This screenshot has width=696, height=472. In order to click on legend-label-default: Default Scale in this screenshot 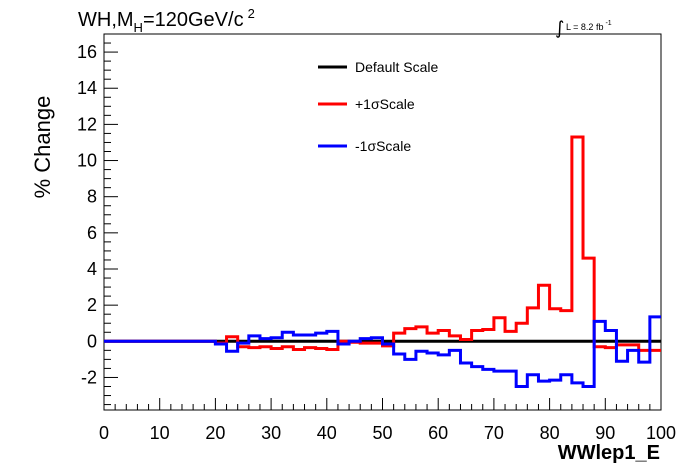, I will do `click(396, 67)`.